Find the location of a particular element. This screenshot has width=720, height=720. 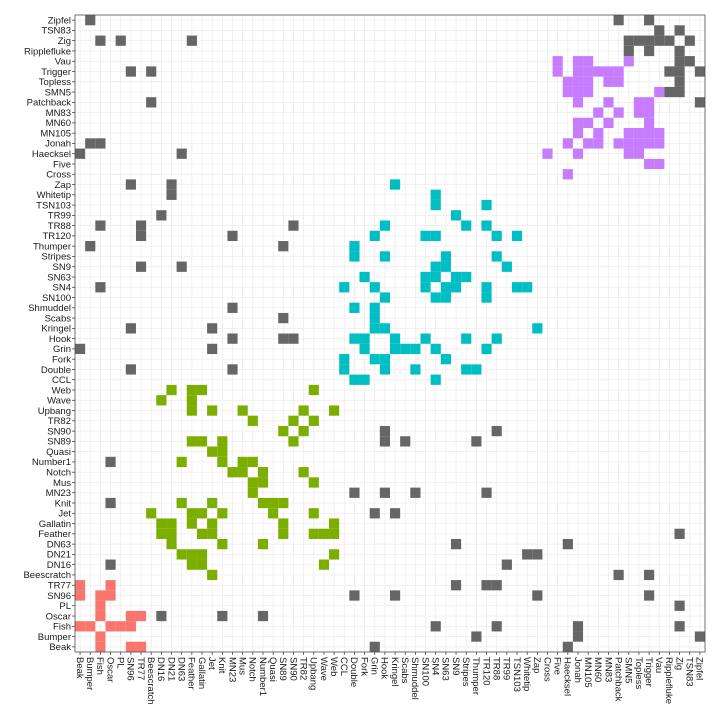

cell-Grin-Scabs is located at coordinates (374, 318).